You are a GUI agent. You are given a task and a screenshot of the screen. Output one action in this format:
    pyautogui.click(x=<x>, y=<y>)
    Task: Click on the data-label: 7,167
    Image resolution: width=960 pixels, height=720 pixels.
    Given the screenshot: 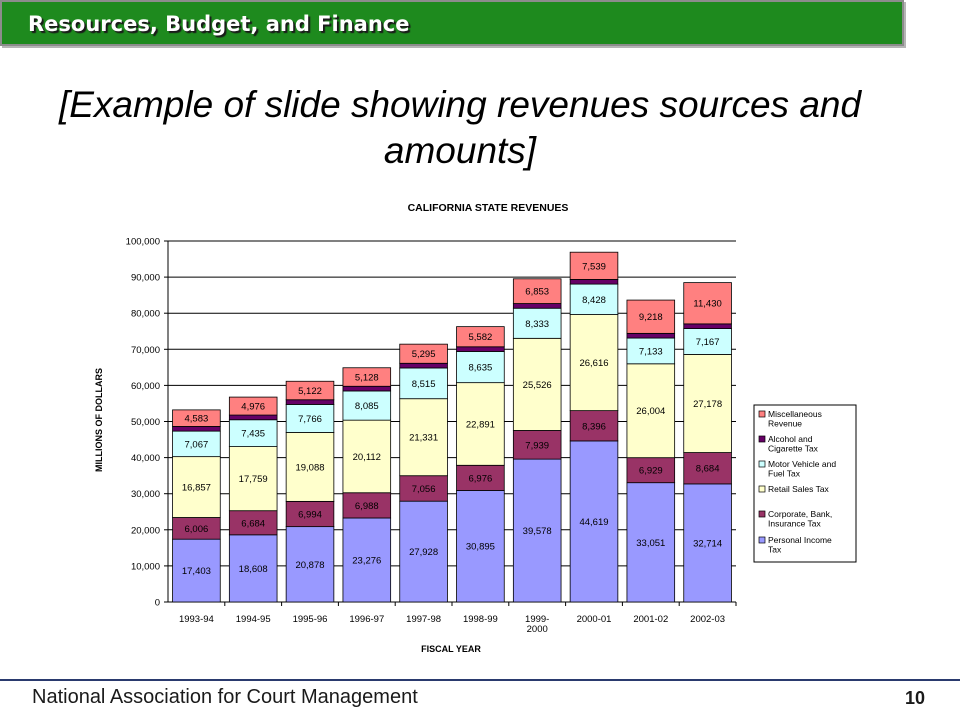 What is the action you would take?
    pyautogui.click(x=708, y=342)
    